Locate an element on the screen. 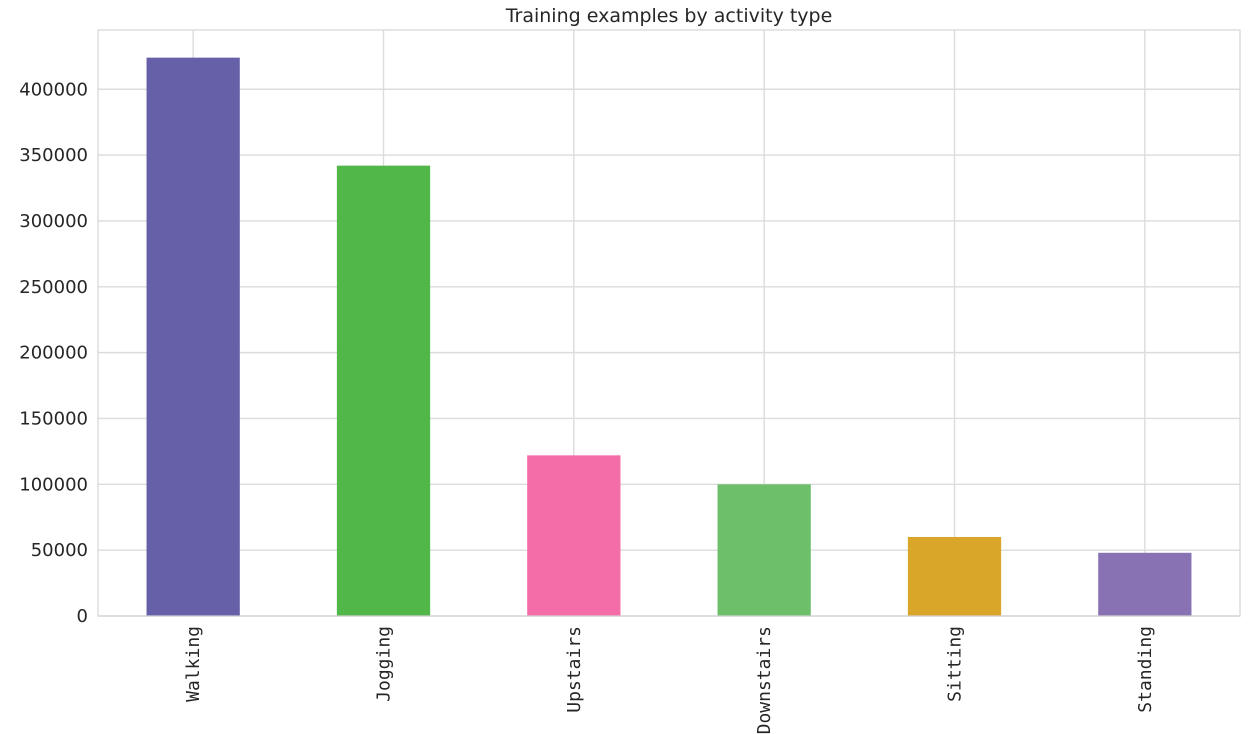 Image resolution: width=1250 pixels, height=734 pixels. y-tick-label: 150000 is located at coordinates (53, 418).